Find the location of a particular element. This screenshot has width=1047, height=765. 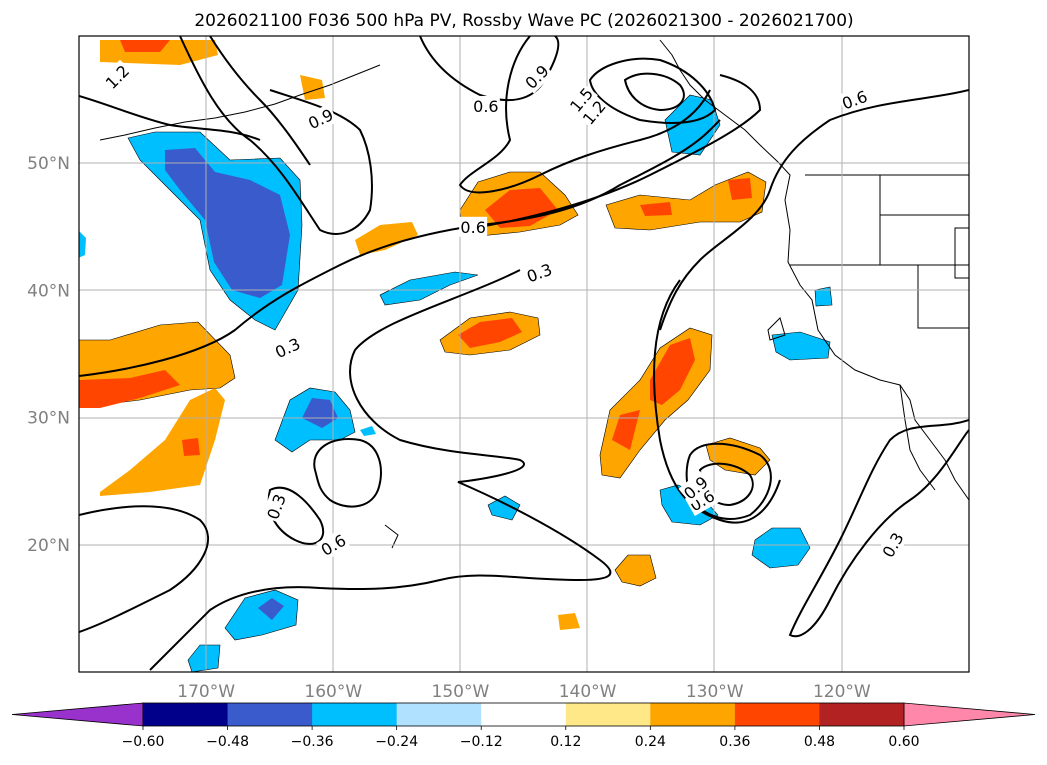

lon-tick-label: 120°W is located at coordinates (842, 692).